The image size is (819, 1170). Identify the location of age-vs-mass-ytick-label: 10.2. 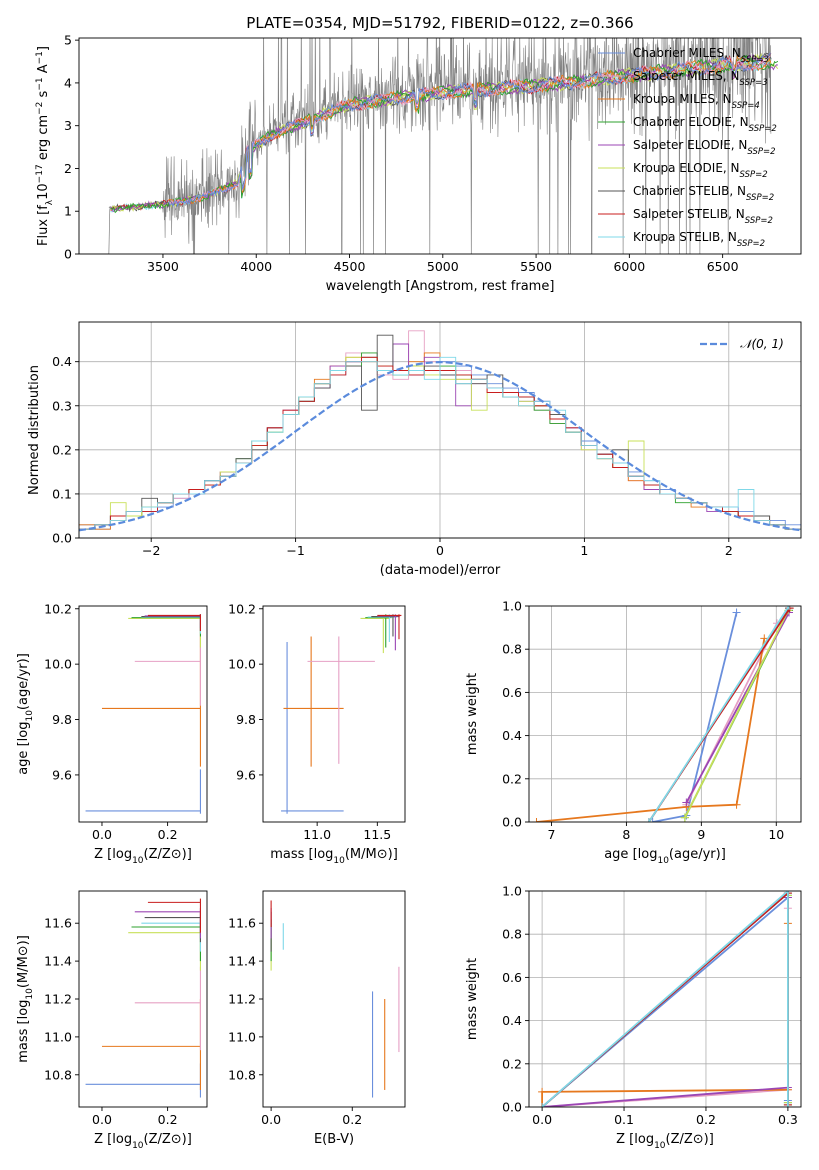
(242, 608).